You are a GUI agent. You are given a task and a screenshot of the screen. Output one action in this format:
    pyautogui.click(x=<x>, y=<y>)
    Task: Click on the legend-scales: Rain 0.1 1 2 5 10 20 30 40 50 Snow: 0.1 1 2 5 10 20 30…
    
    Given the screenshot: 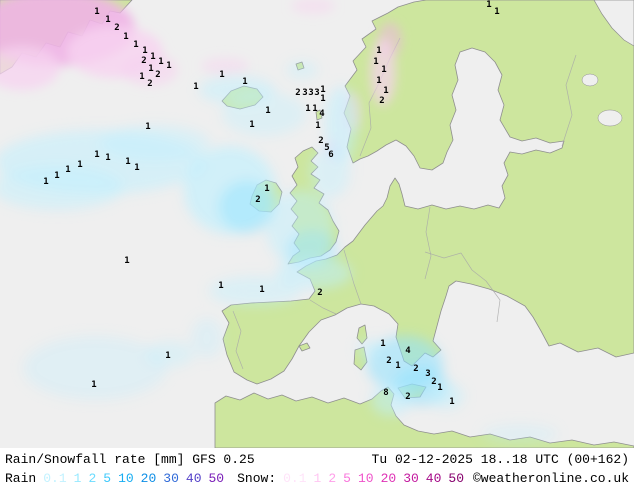 What is the action you would take?
    pyautogui.click(x=234, y=478)
    